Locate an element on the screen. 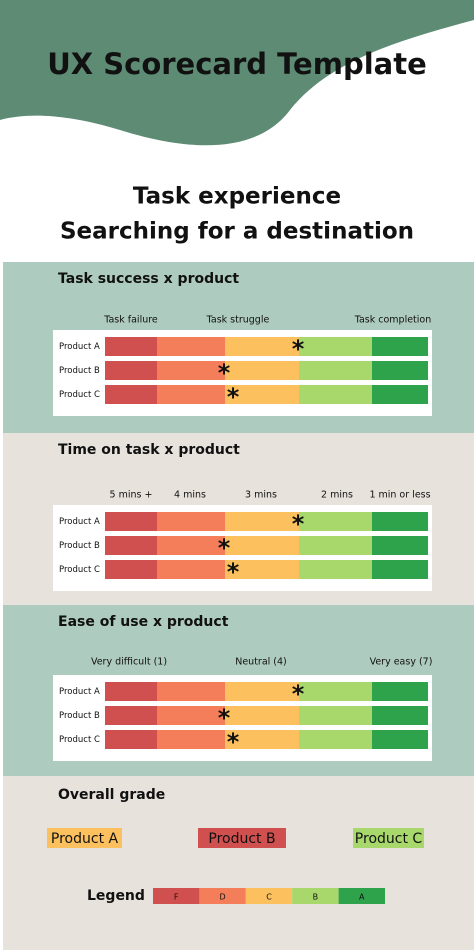  section-heading: Overall grade is located at coordinates (111, 795).